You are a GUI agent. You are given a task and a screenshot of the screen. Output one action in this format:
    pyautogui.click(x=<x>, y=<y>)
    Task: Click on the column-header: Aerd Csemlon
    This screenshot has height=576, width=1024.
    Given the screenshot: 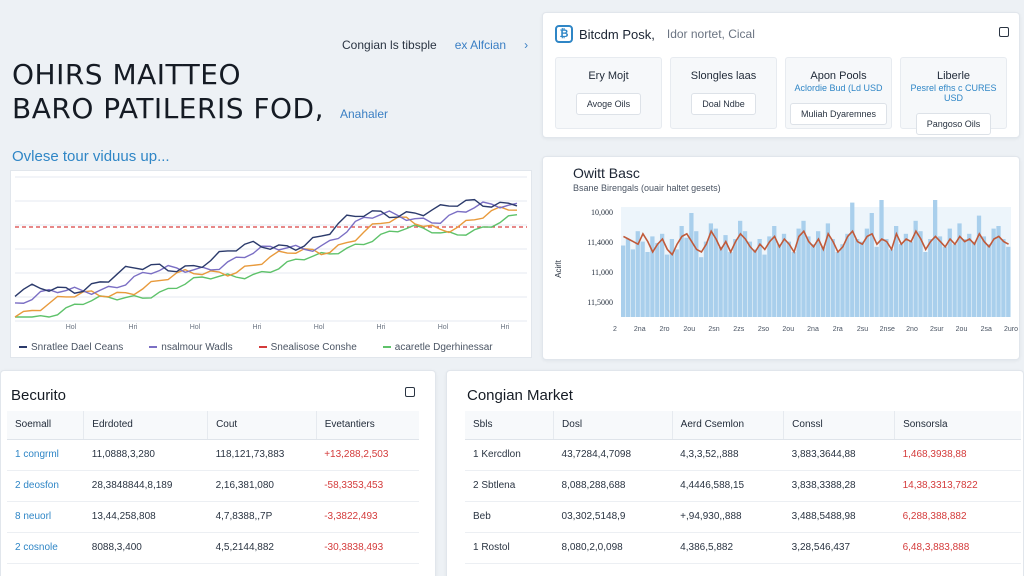 What is the action you would take?
    pyautogui.click(x=727, y=425)
    